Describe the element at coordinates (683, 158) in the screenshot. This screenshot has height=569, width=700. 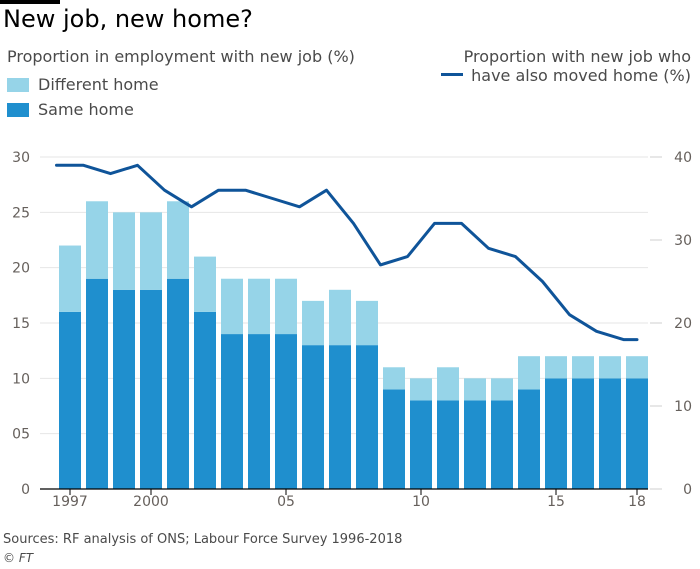
I see `right-axis-tick-label: 40` at that location.